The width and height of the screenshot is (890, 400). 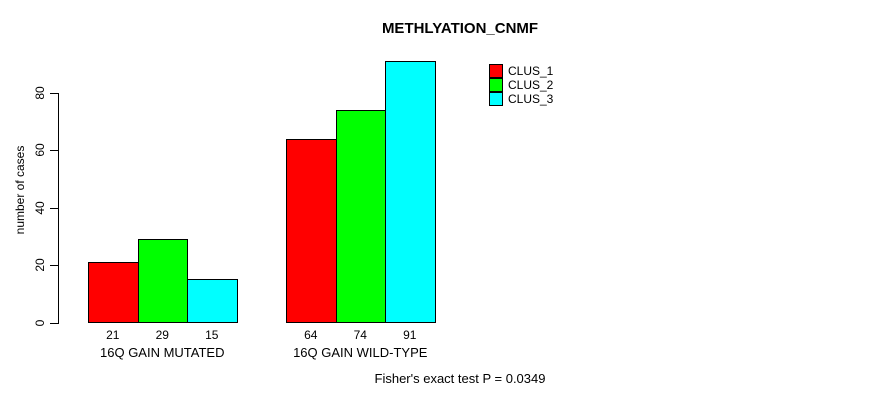 I want to click on y-tick-label: 60, so click(x=40, y=150).